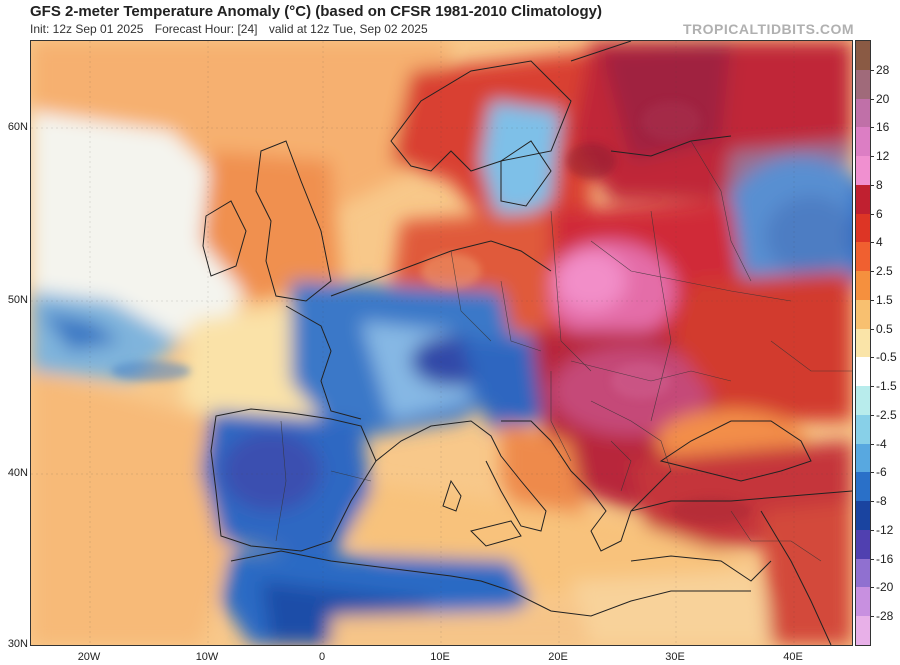 This screenshot has width=900, height=665. I want to click on lon-label-10w: 10W, so click(207, 657).